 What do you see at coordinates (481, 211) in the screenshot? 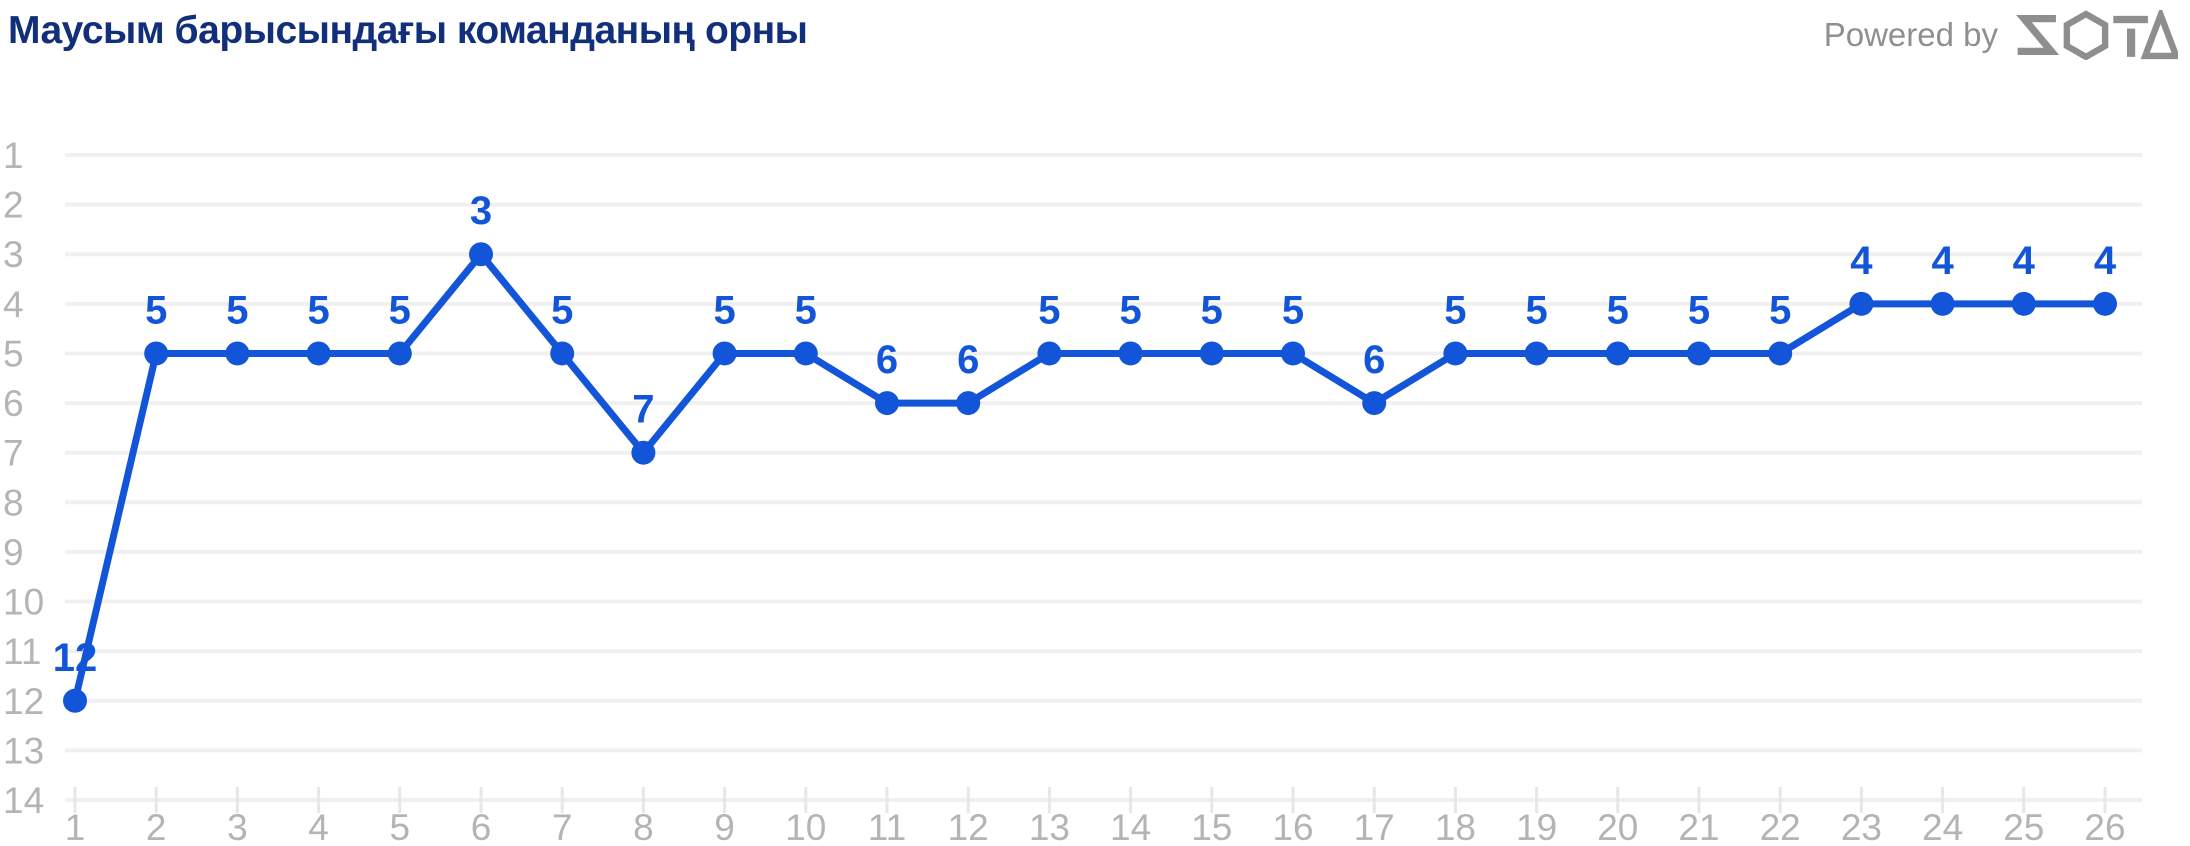
I see `data-point-label: 3` at bounding box center [481, 211].